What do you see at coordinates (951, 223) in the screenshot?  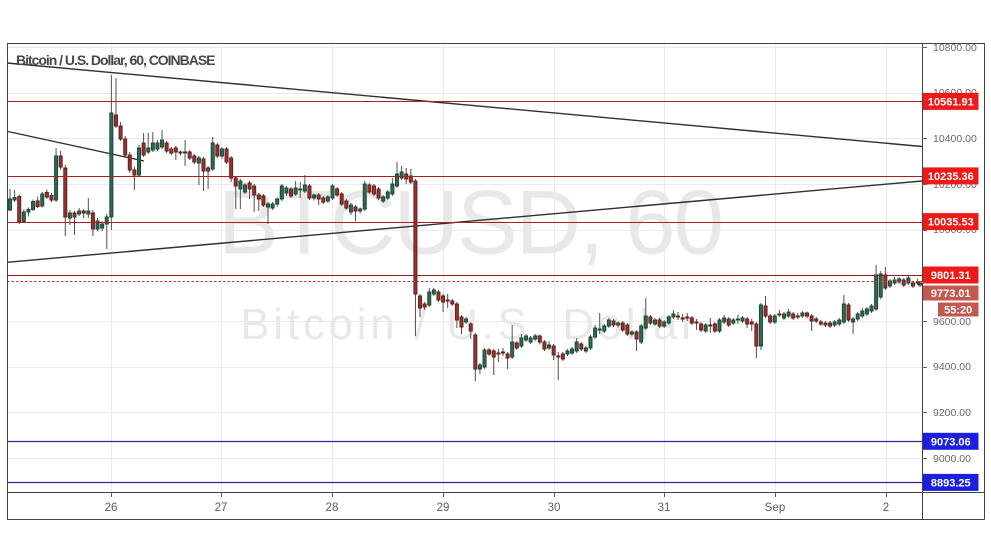 I see `svg-text: 10035.53` at bounding box center [951, 223].